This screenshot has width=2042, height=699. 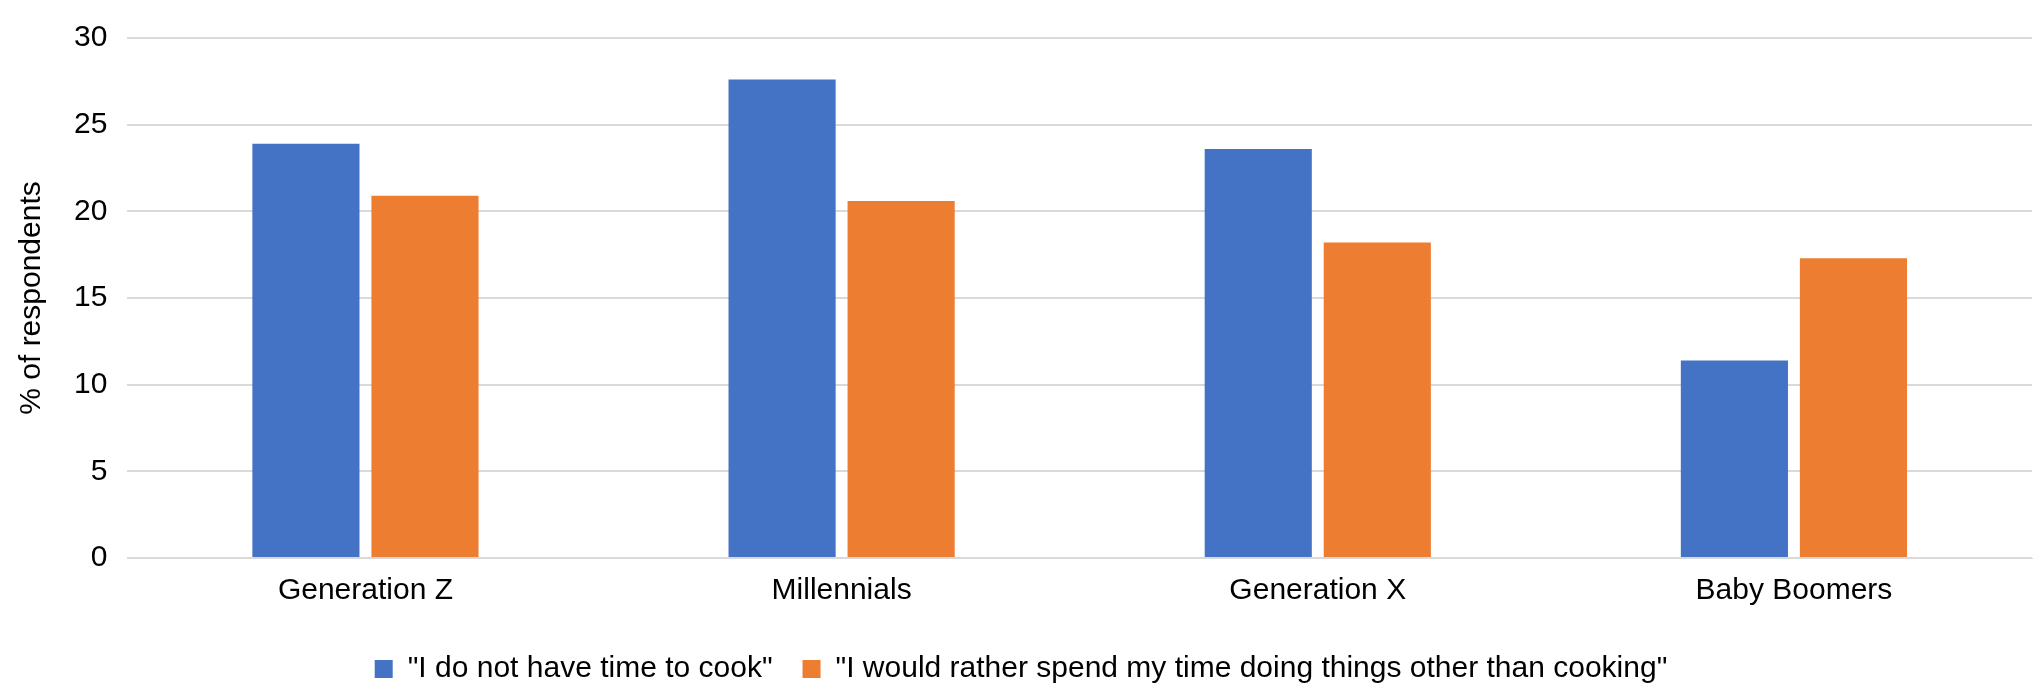 What do you see at coordinates (1251, 667) in the screenshot?
I see `legend-label: "I would rather spend my time doing things other than cooking"` at bounding box center [1251, 667].